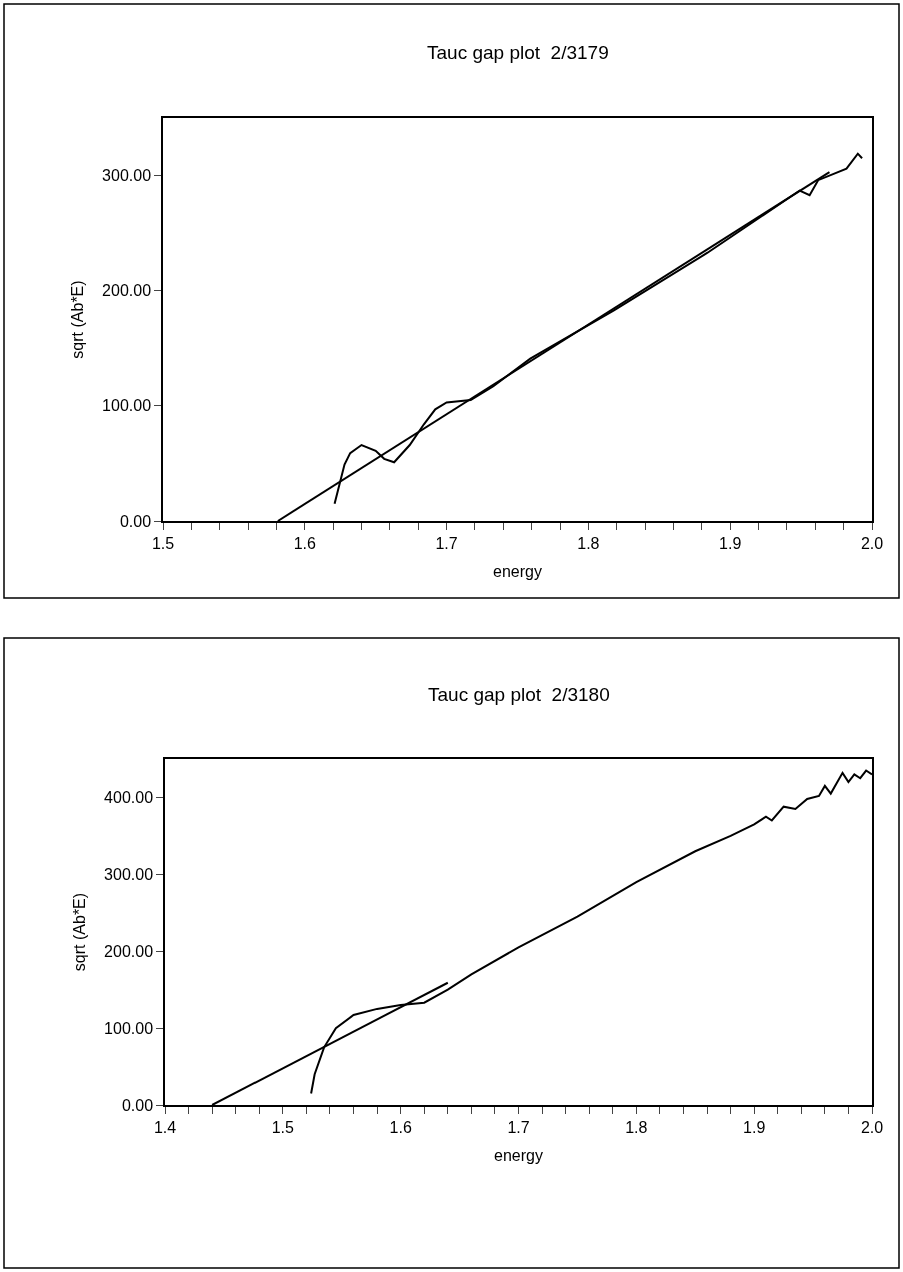 The height and width of the screenshot is (1272, 903). What do you see at coordinates (519, 694) in the screenshot?
I see `chart-title: Tauc gap plot 2/3180` at bounding box center [519, 694].